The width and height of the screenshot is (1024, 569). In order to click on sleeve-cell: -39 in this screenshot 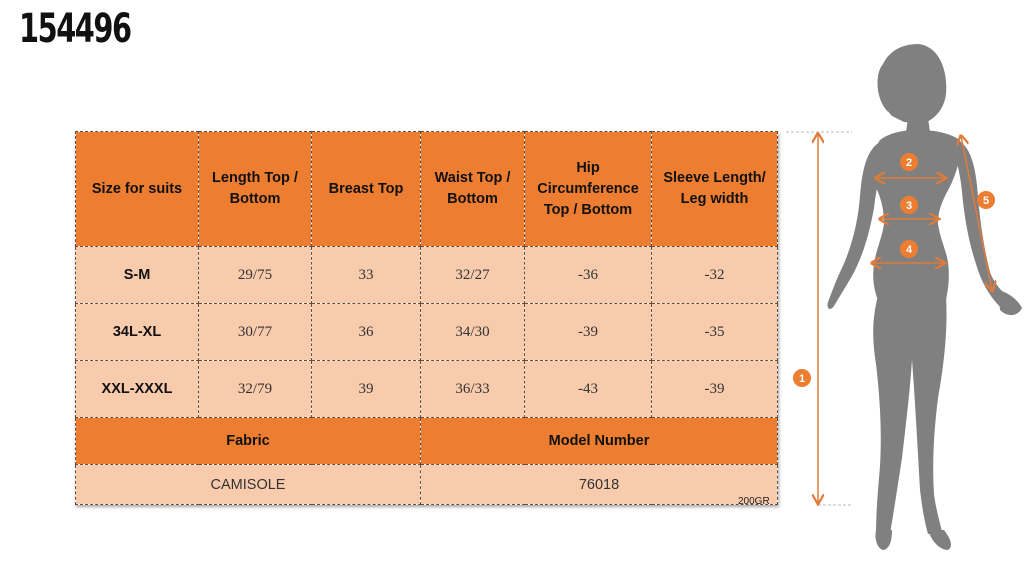, I will do `click(714, 389)`.